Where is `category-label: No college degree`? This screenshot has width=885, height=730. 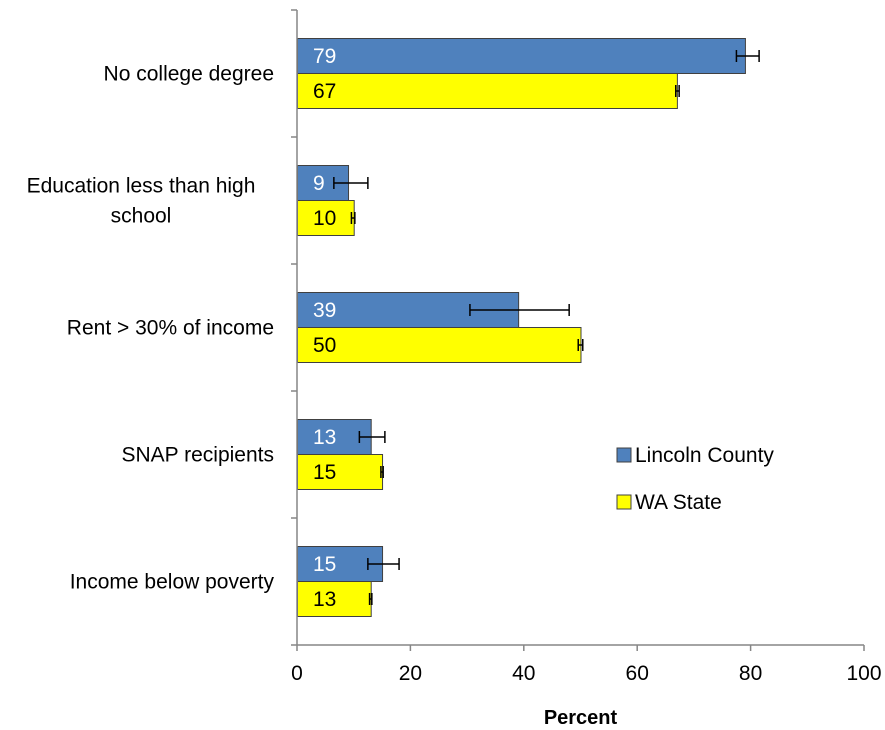 category-label: No college degree is located at coordinates (189, 74).